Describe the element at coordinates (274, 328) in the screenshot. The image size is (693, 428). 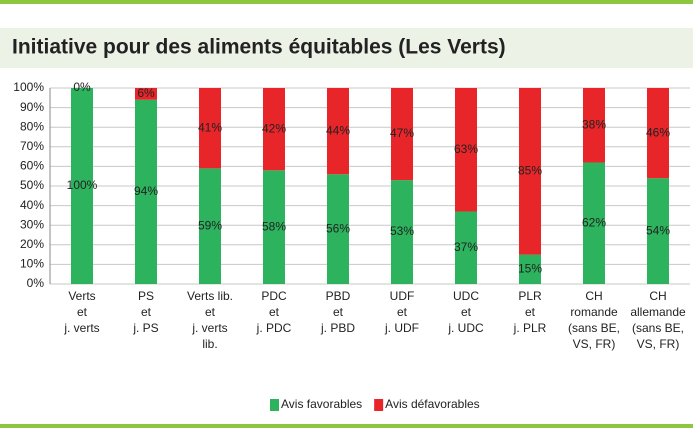
I see `x-tick-label: j. PDC` at that location.